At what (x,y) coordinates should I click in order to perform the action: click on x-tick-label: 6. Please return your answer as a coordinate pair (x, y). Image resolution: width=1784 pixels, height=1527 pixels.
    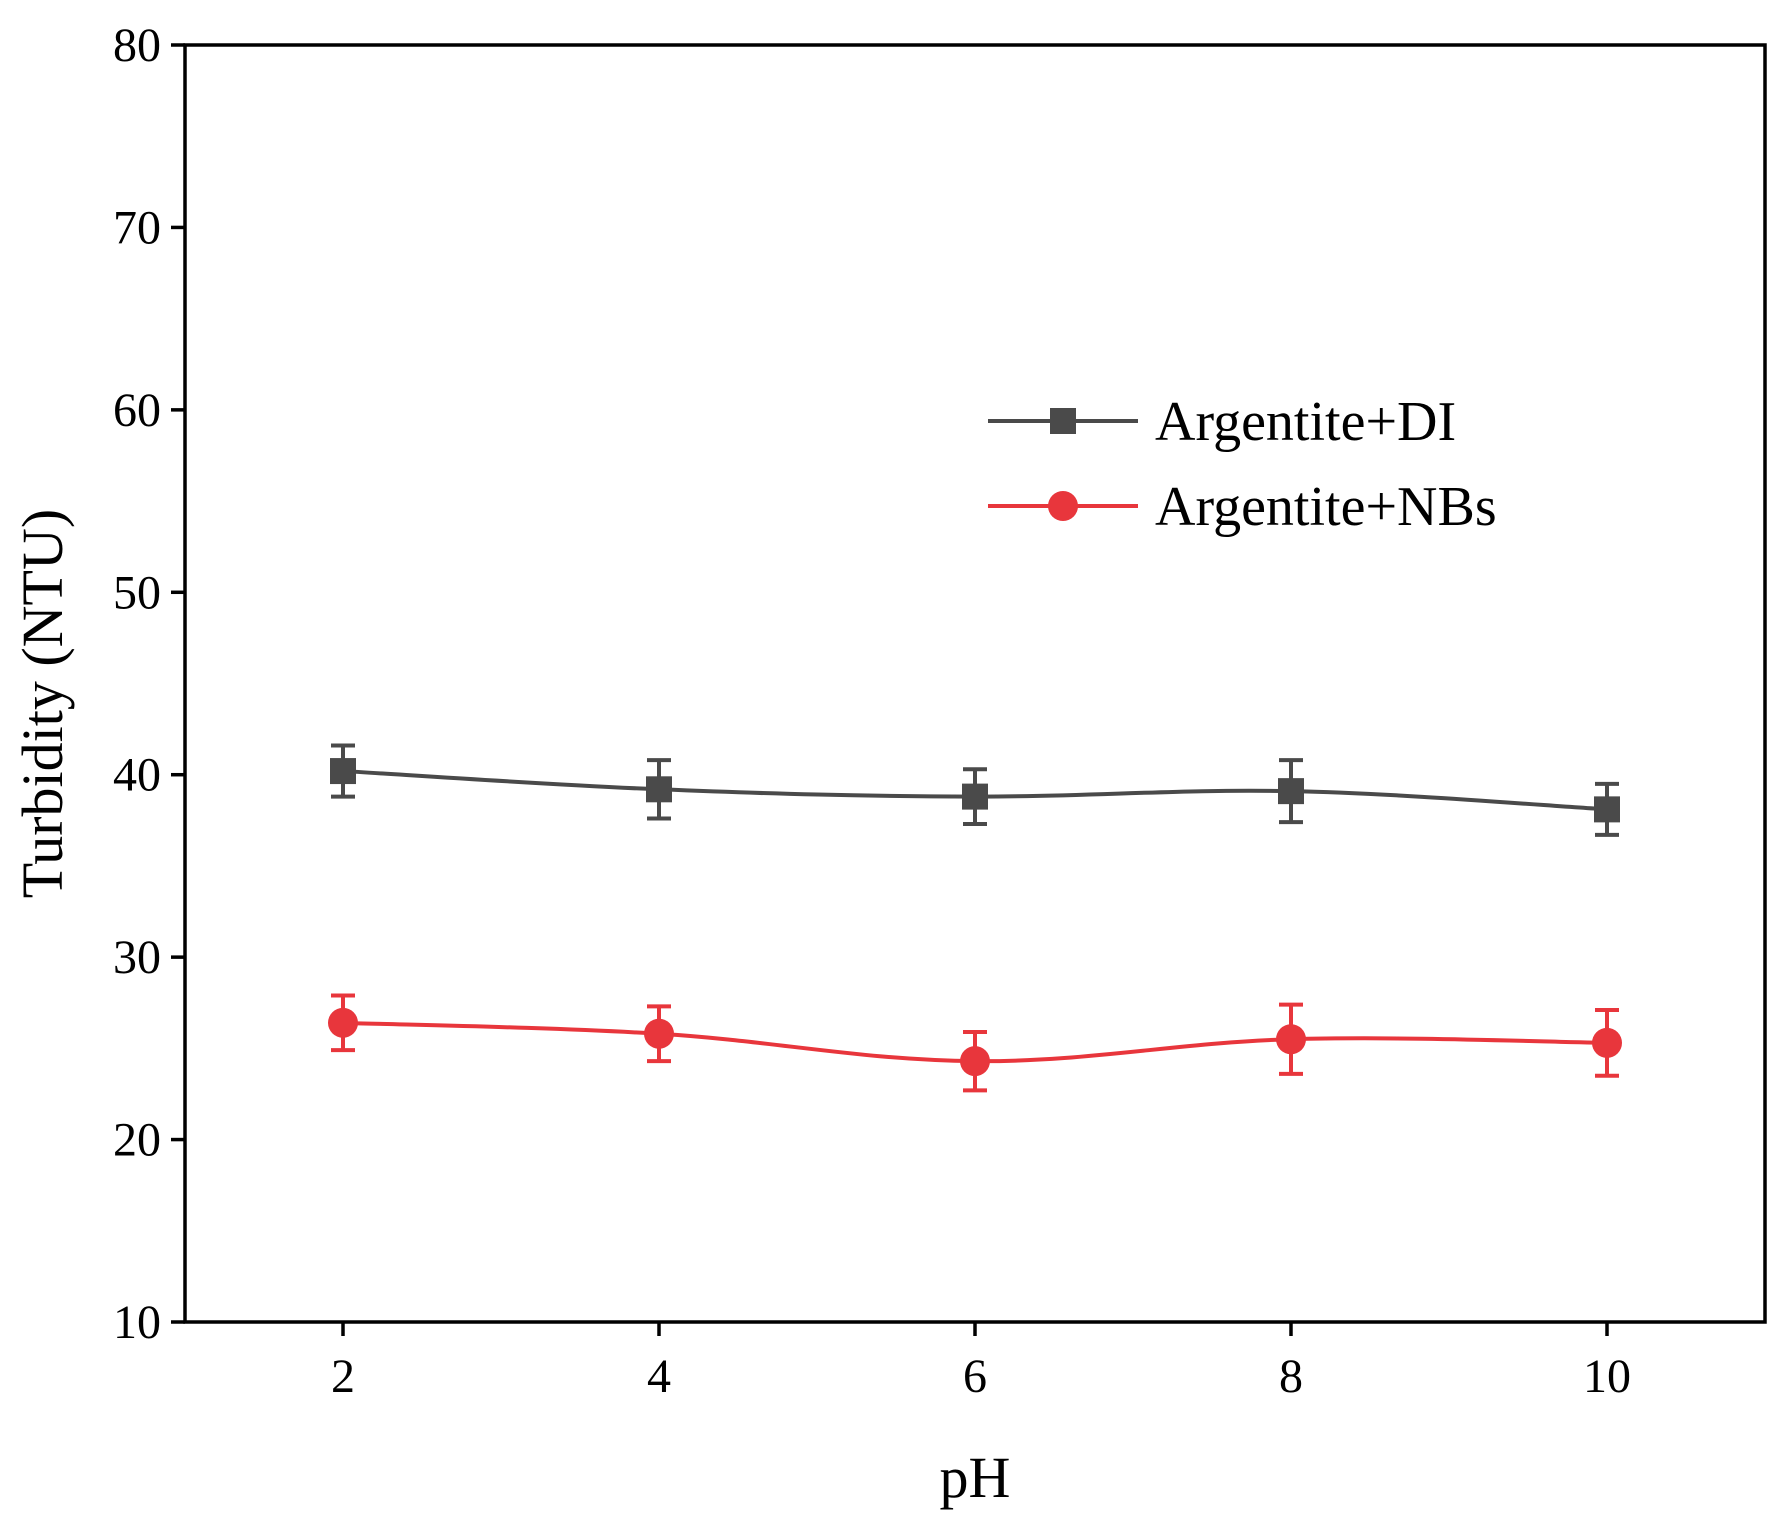
    Looking at the image, I should click on (975, 1376).